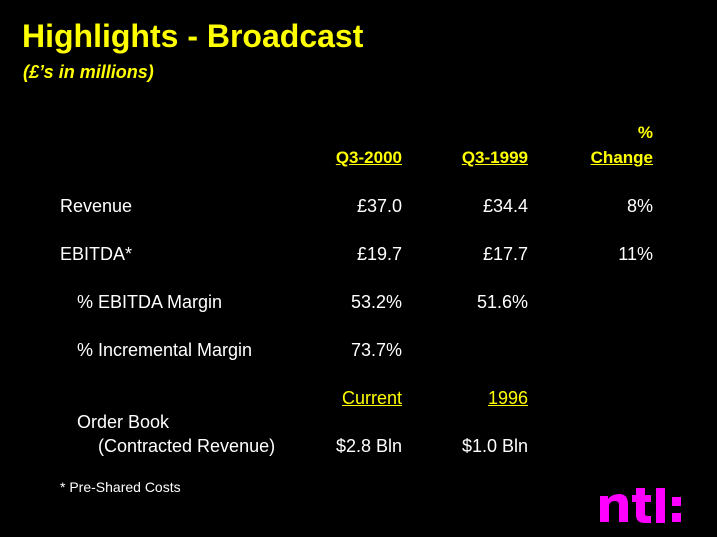 Image resolution: width=717 pixels, height=537 pixels. Describe the element at coordinates (505, 254) in the screenshot. I see `cell-ebitda-q3-1999: £17.7` at that location.